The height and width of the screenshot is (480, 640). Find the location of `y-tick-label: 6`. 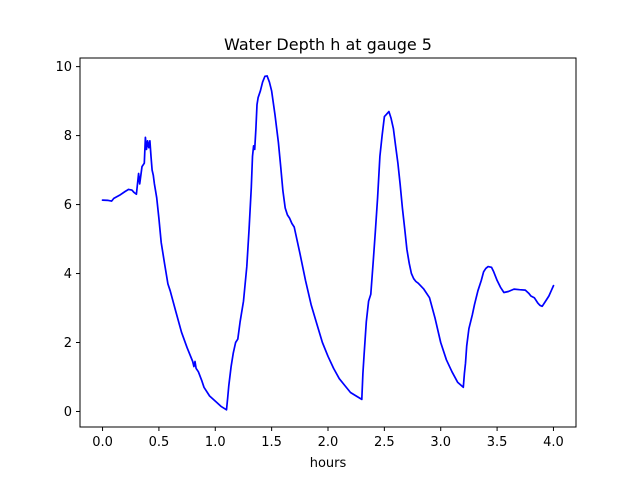

y-tick-label: 6 is located at coordinates (68, 205).